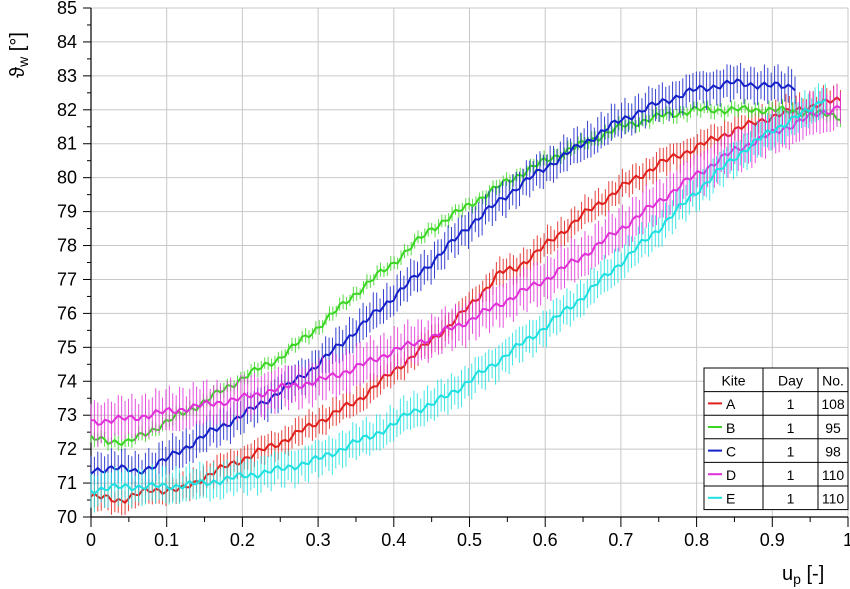 This screenshot has width=850, height=589. I want to click on legend-kite: D, so click(731, 475).